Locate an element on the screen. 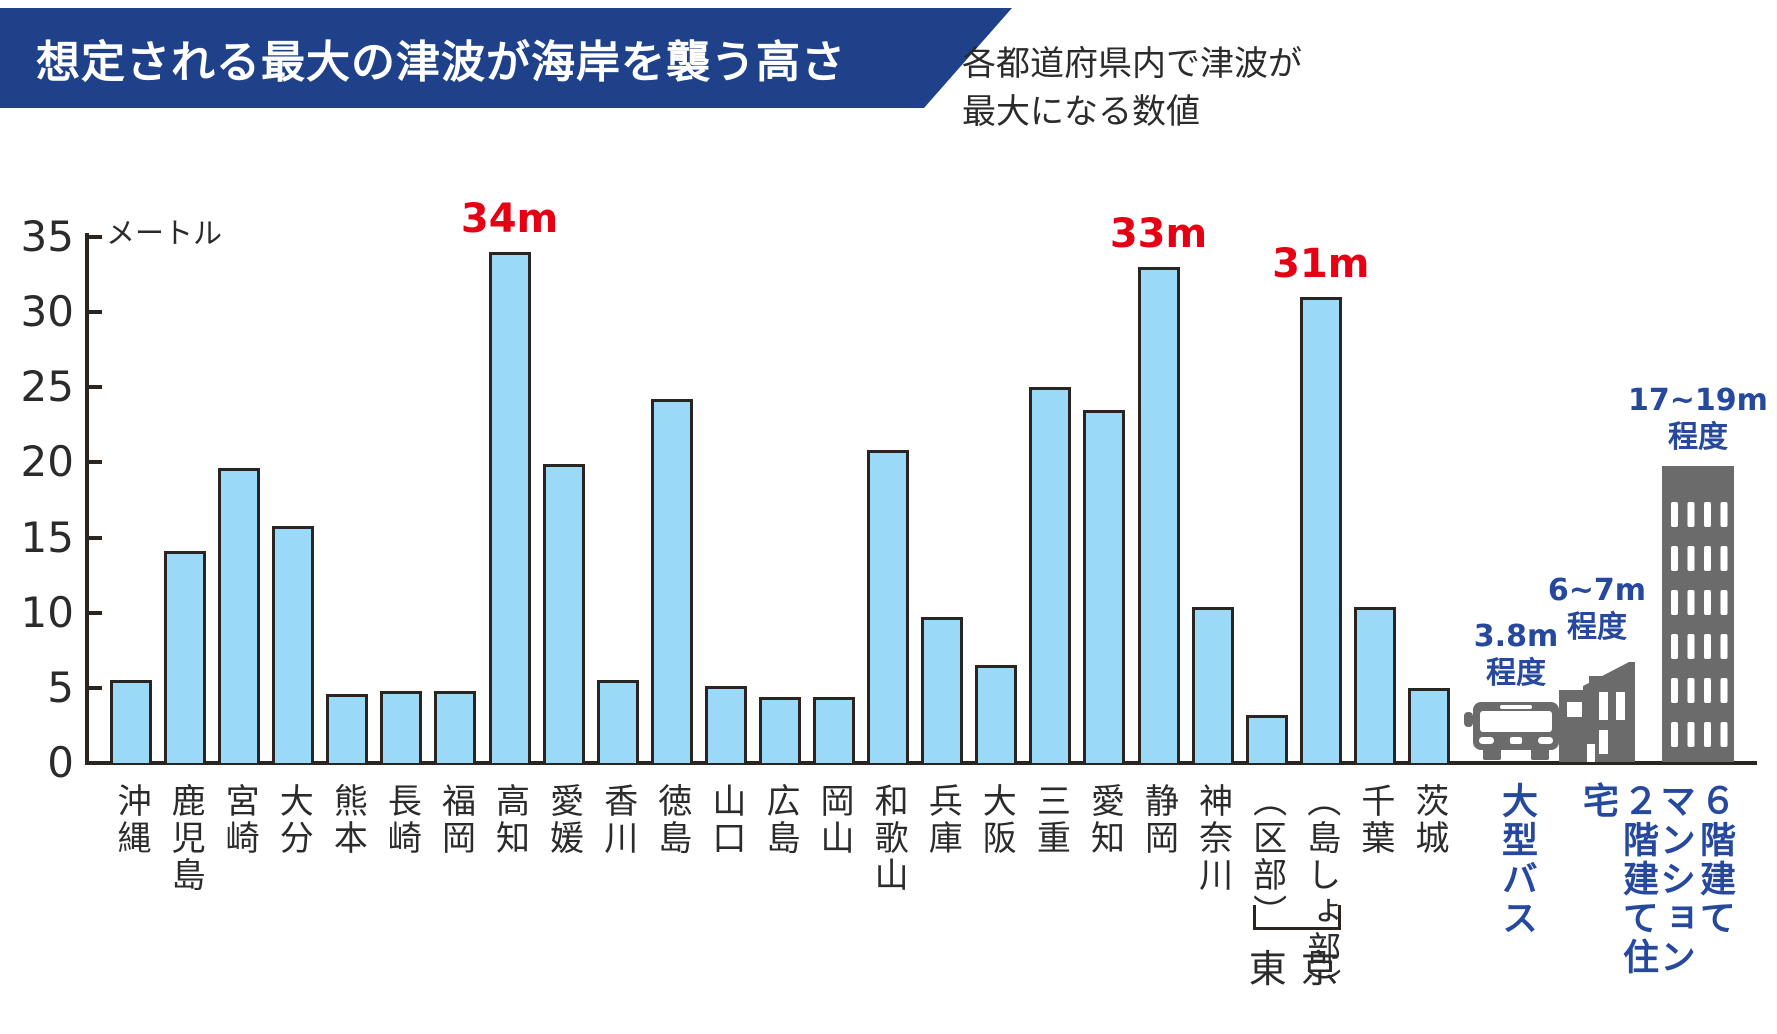 The image size is (1777, 1034). x-category-label: 沖縄 is located at coordinates (131, 820).